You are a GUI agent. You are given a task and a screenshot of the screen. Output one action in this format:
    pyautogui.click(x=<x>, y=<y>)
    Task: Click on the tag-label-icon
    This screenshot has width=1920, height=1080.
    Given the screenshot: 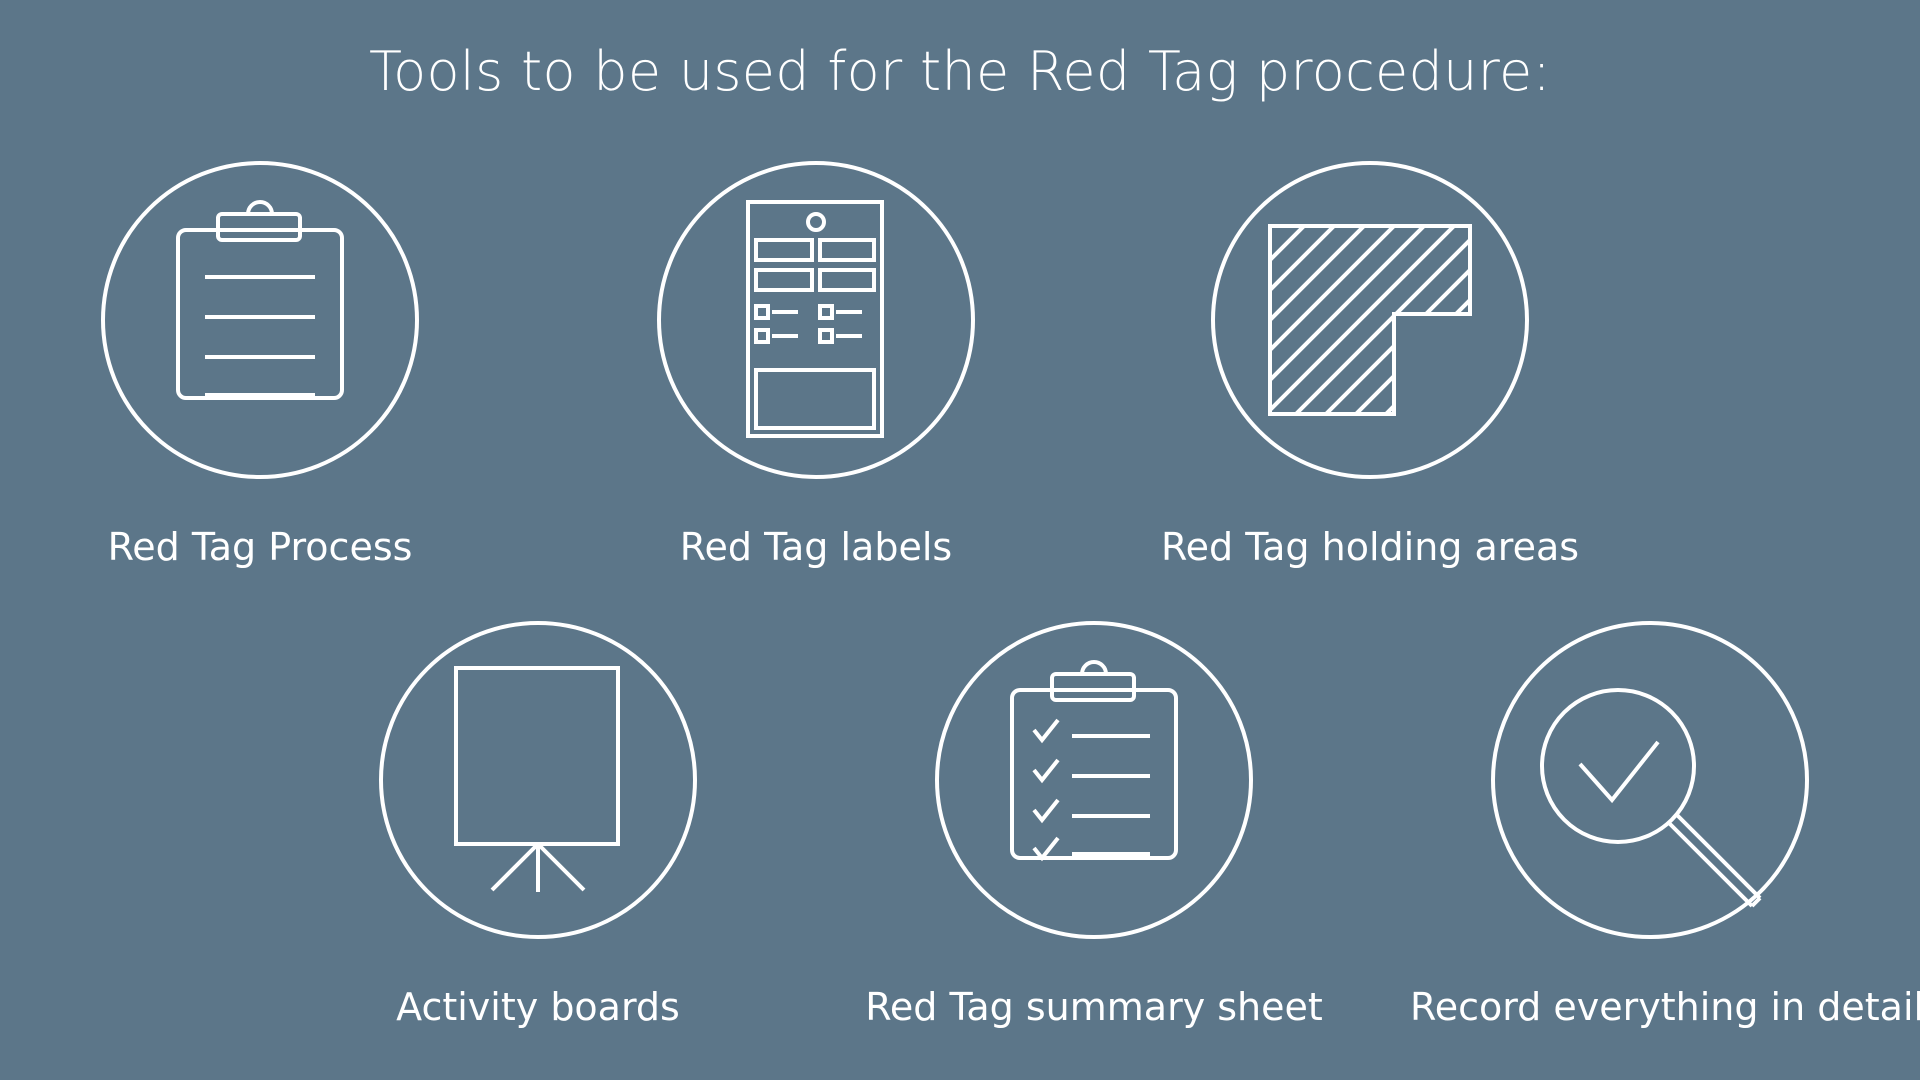 What is the action you would take?
    pyautogui.click(x=816, y=320)
    